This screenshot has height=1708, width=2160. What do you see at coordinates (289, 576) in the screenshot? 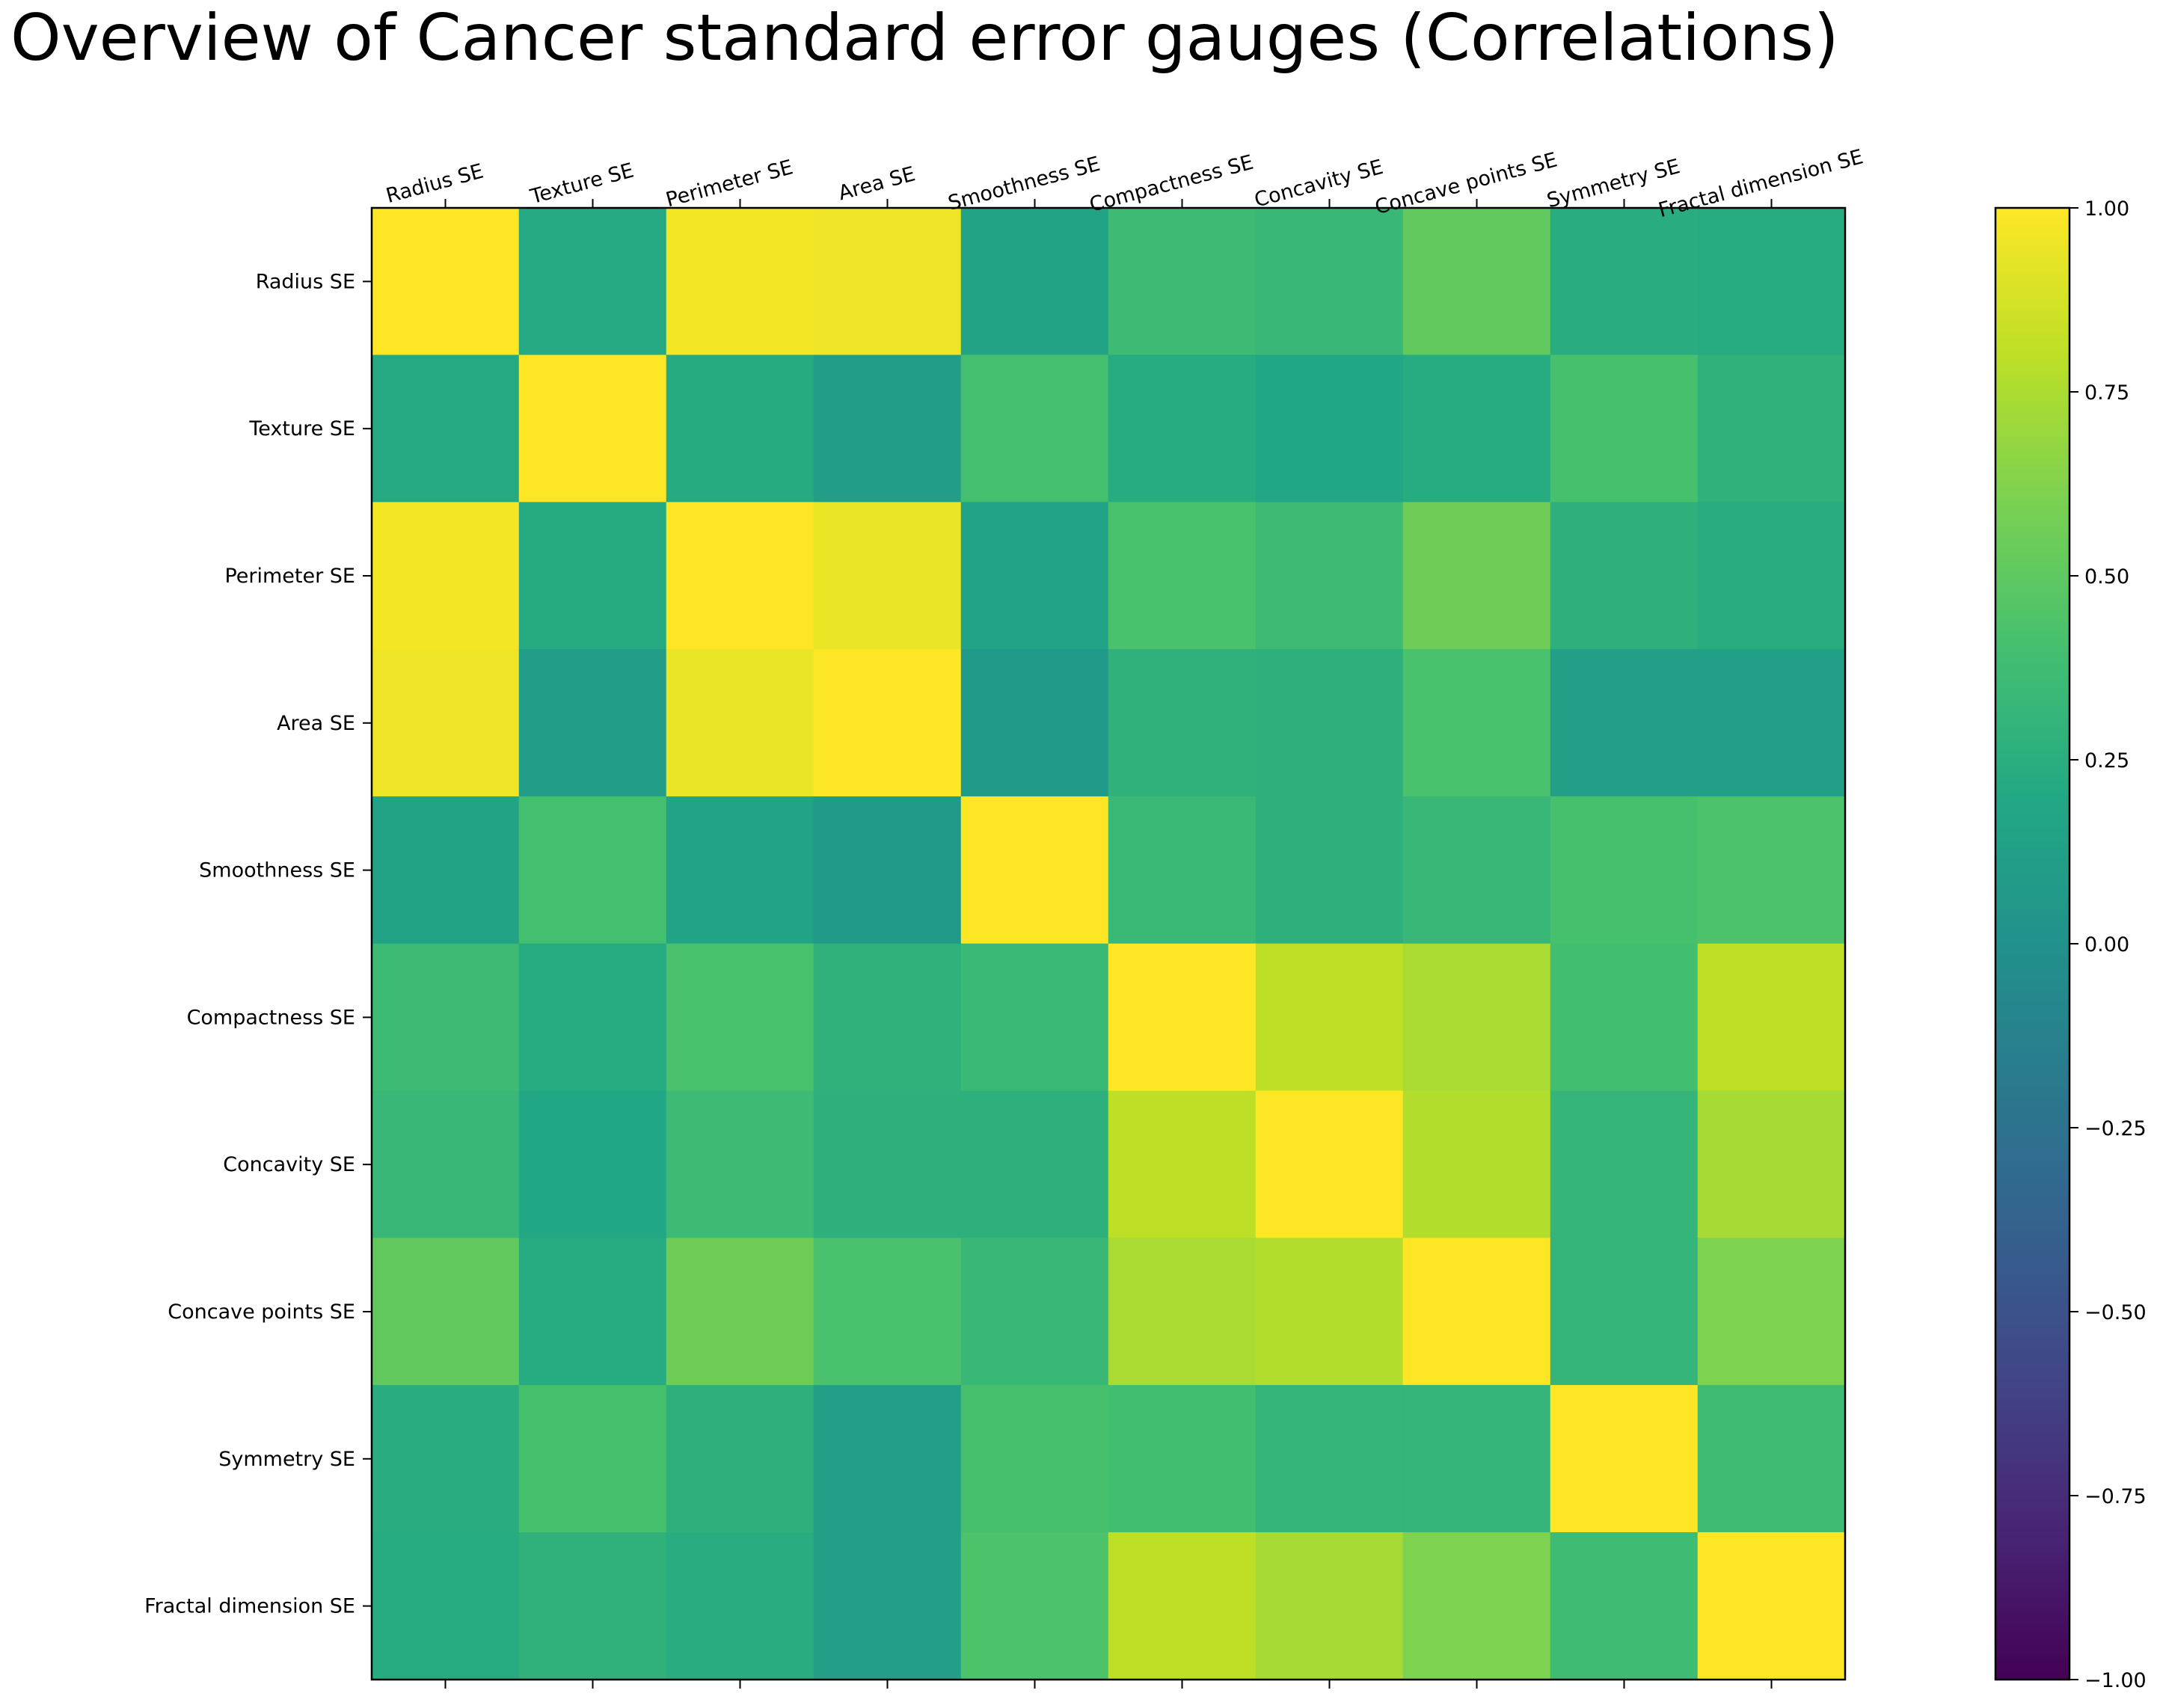
I see `y-tick-label: Perimeter SE` at bounding box center [289, 576].